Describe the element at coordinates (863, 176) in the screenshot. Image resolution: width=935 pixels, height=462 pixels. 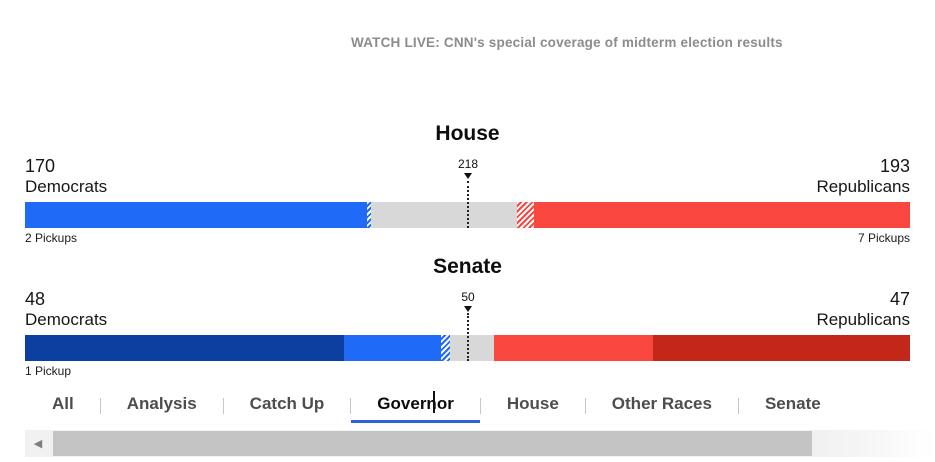
I see `house-rep-label: 193 Republicans` at that location.